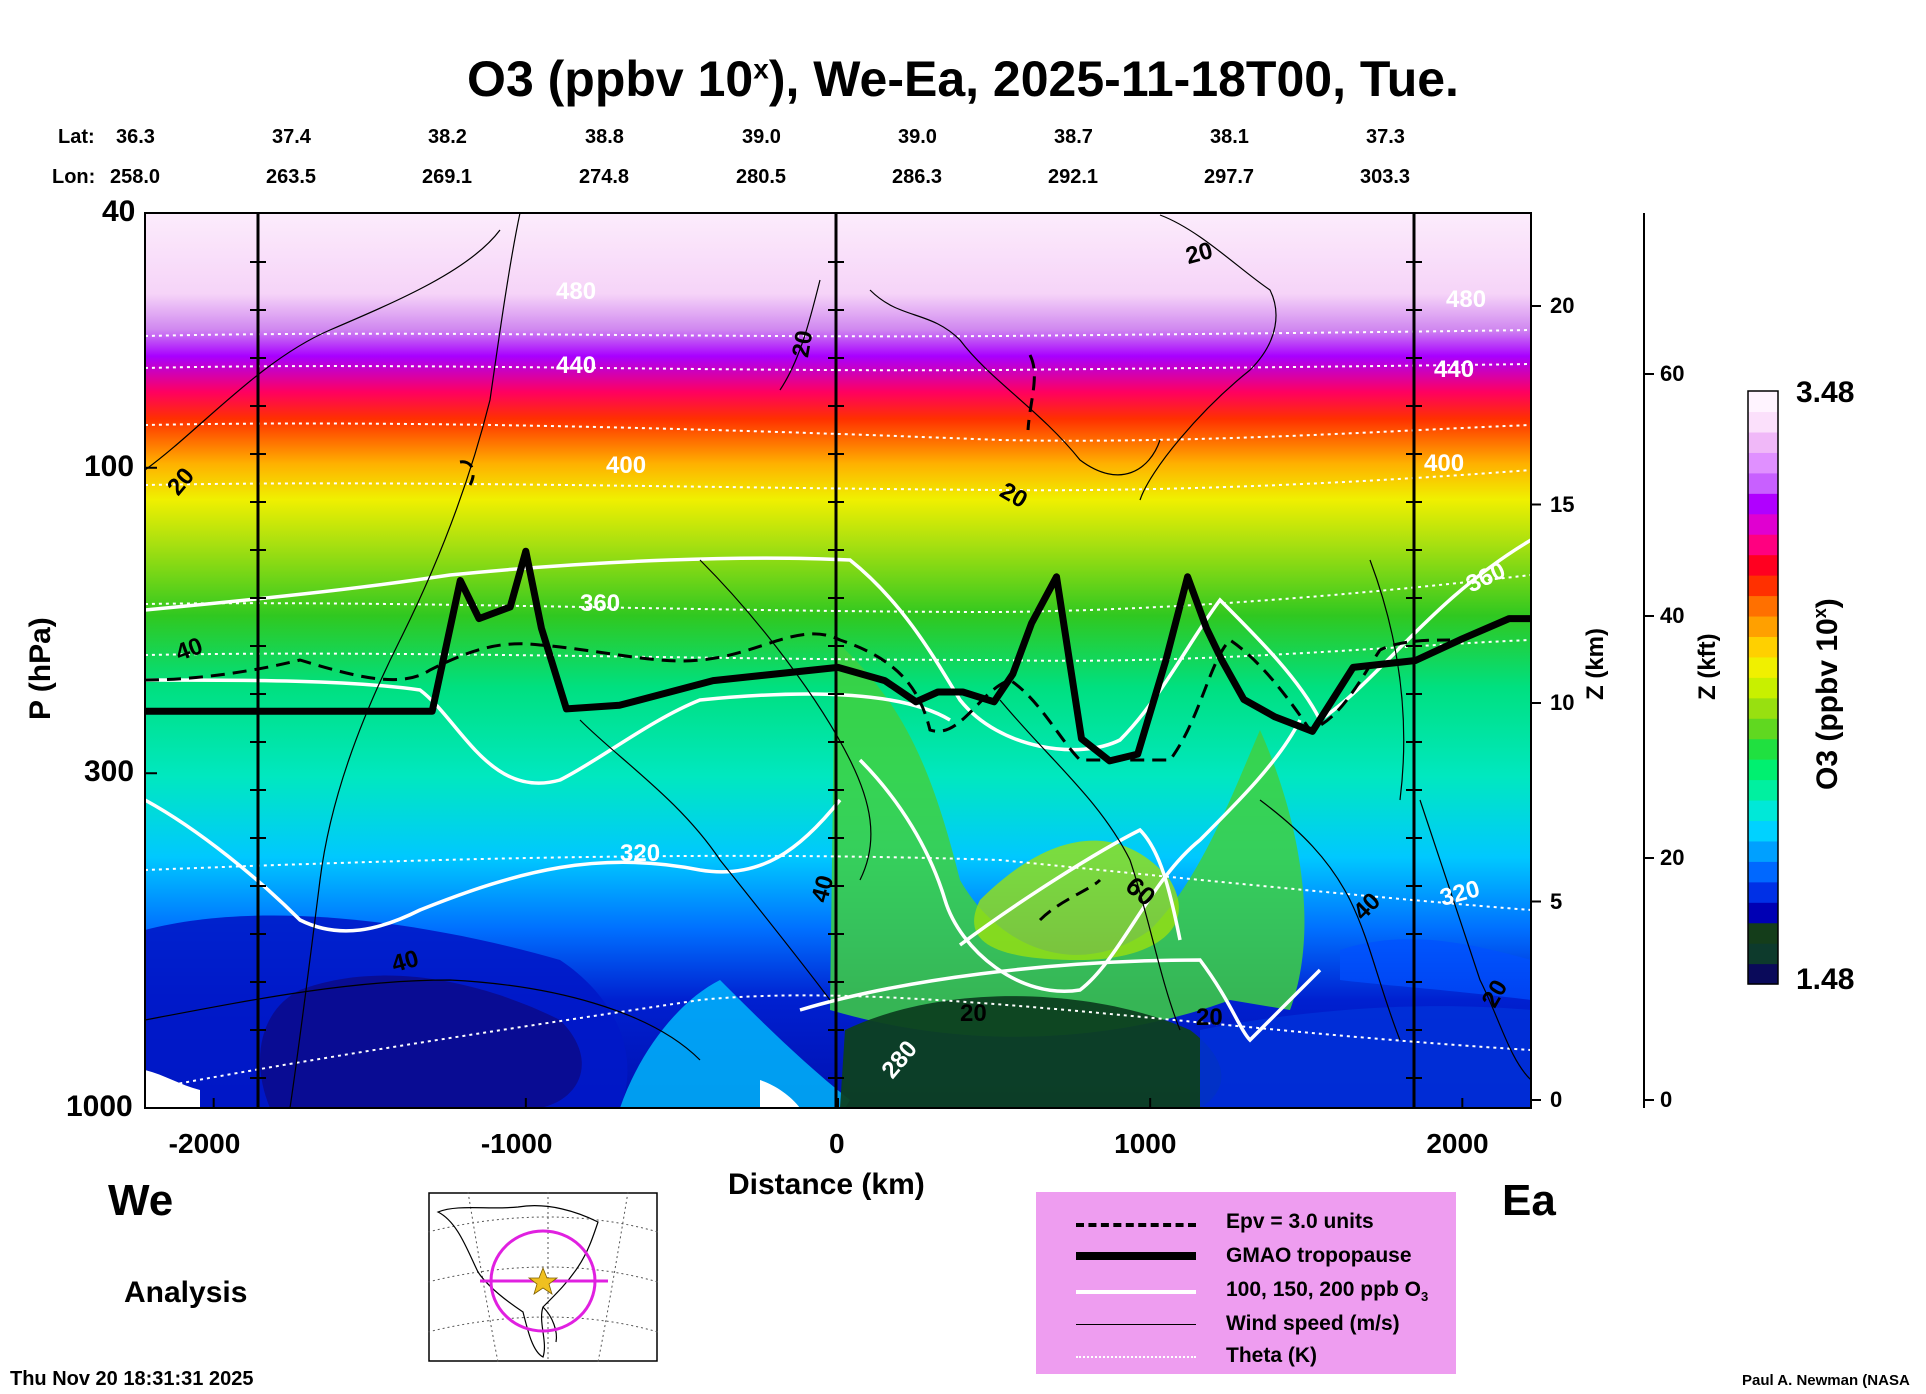 The height and width of the screenshot is (1394, 1926). I want to click on x-tick-label: -1000, so click(516, 1143).